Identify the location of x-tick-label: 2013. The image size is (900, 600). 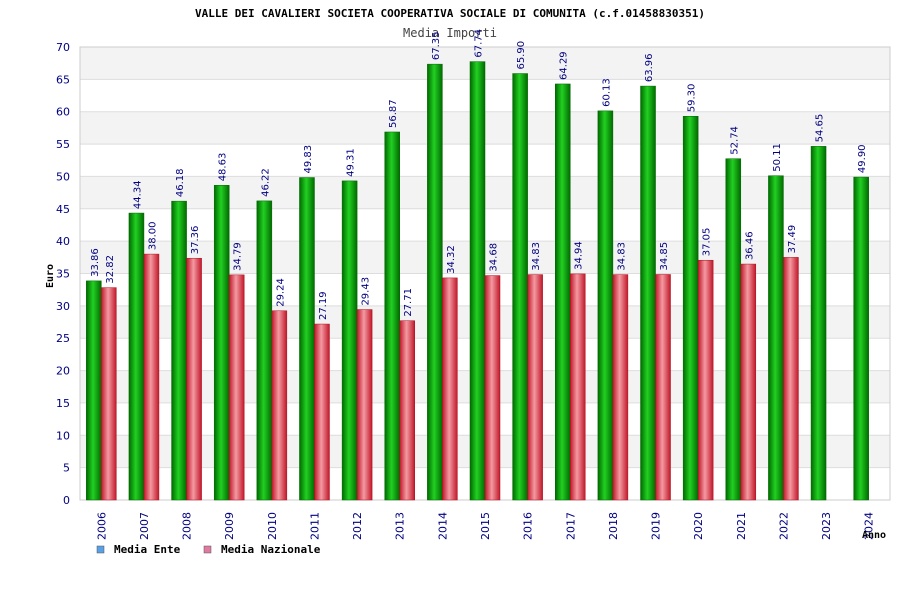
(400, 526).